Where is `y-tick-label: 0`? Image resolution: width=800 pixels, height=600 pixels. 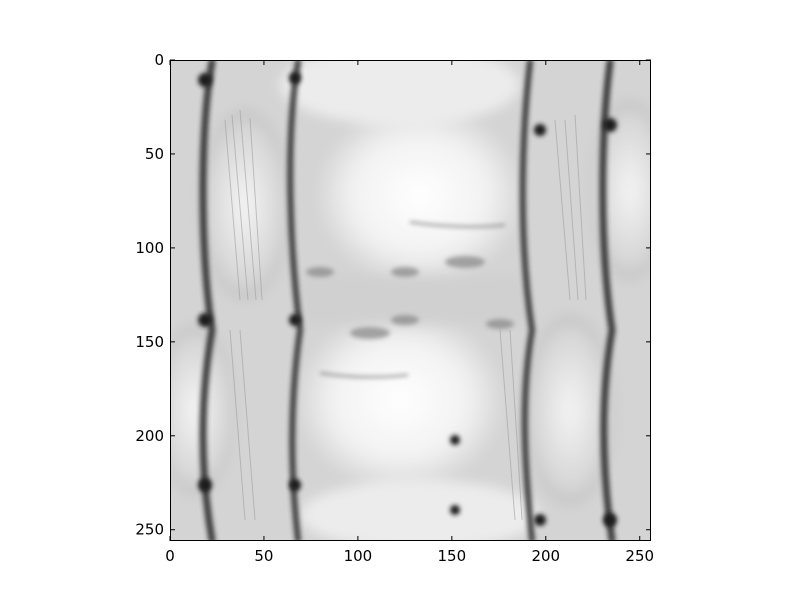 y-tick-label: 0 is located at coordinates (159, 60).